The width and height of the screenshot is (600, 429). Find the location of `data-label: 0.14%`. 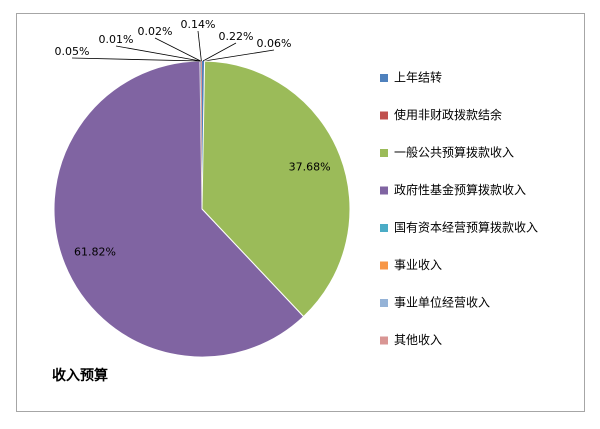

data-label: 0.14% is located at coordinates (198, 24).